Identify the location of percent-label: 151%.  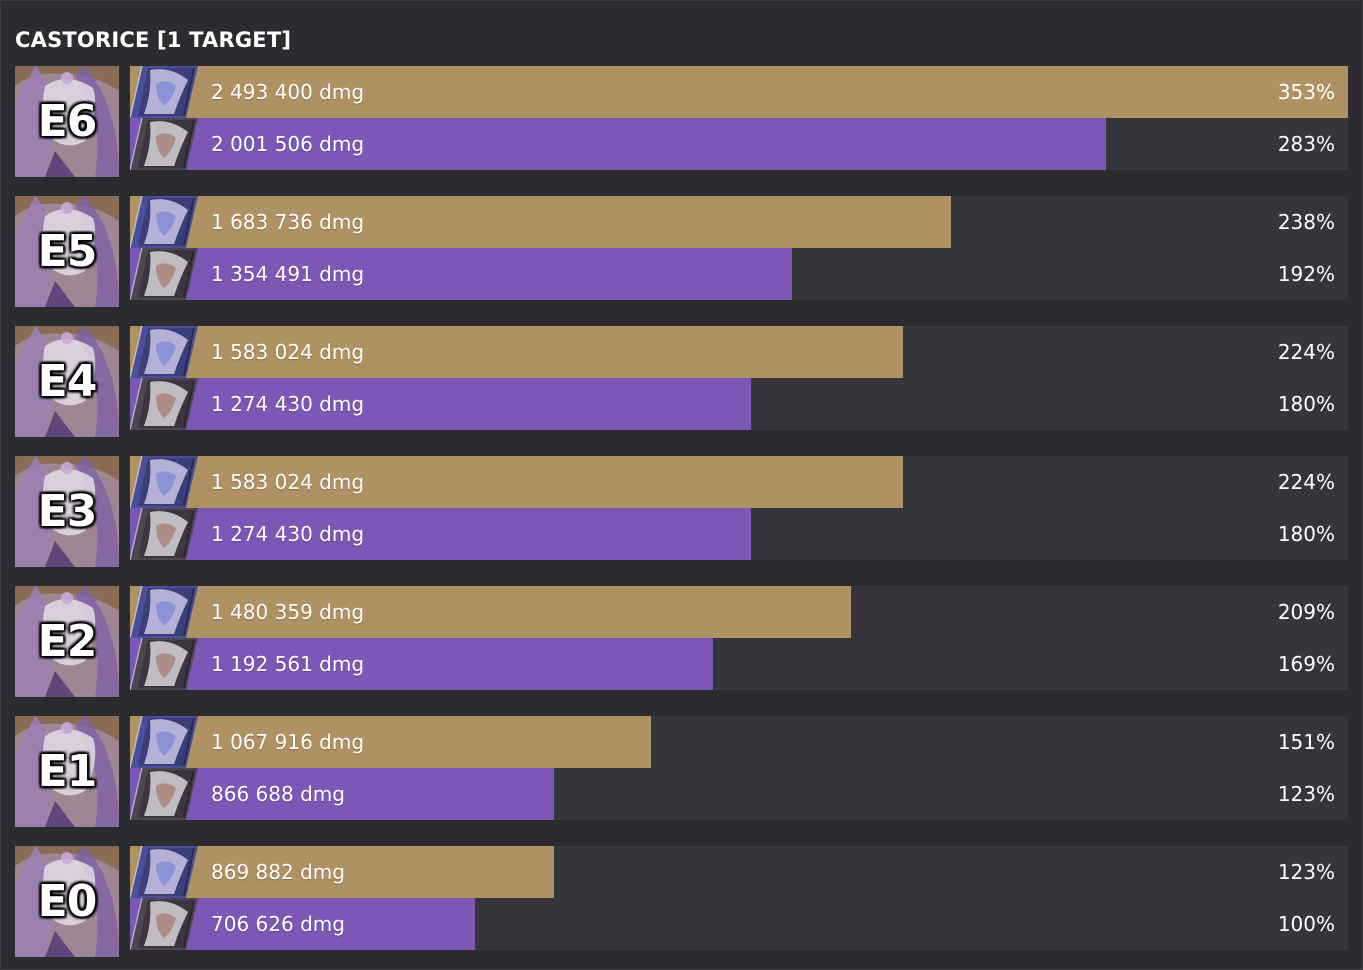
(1306, 742).